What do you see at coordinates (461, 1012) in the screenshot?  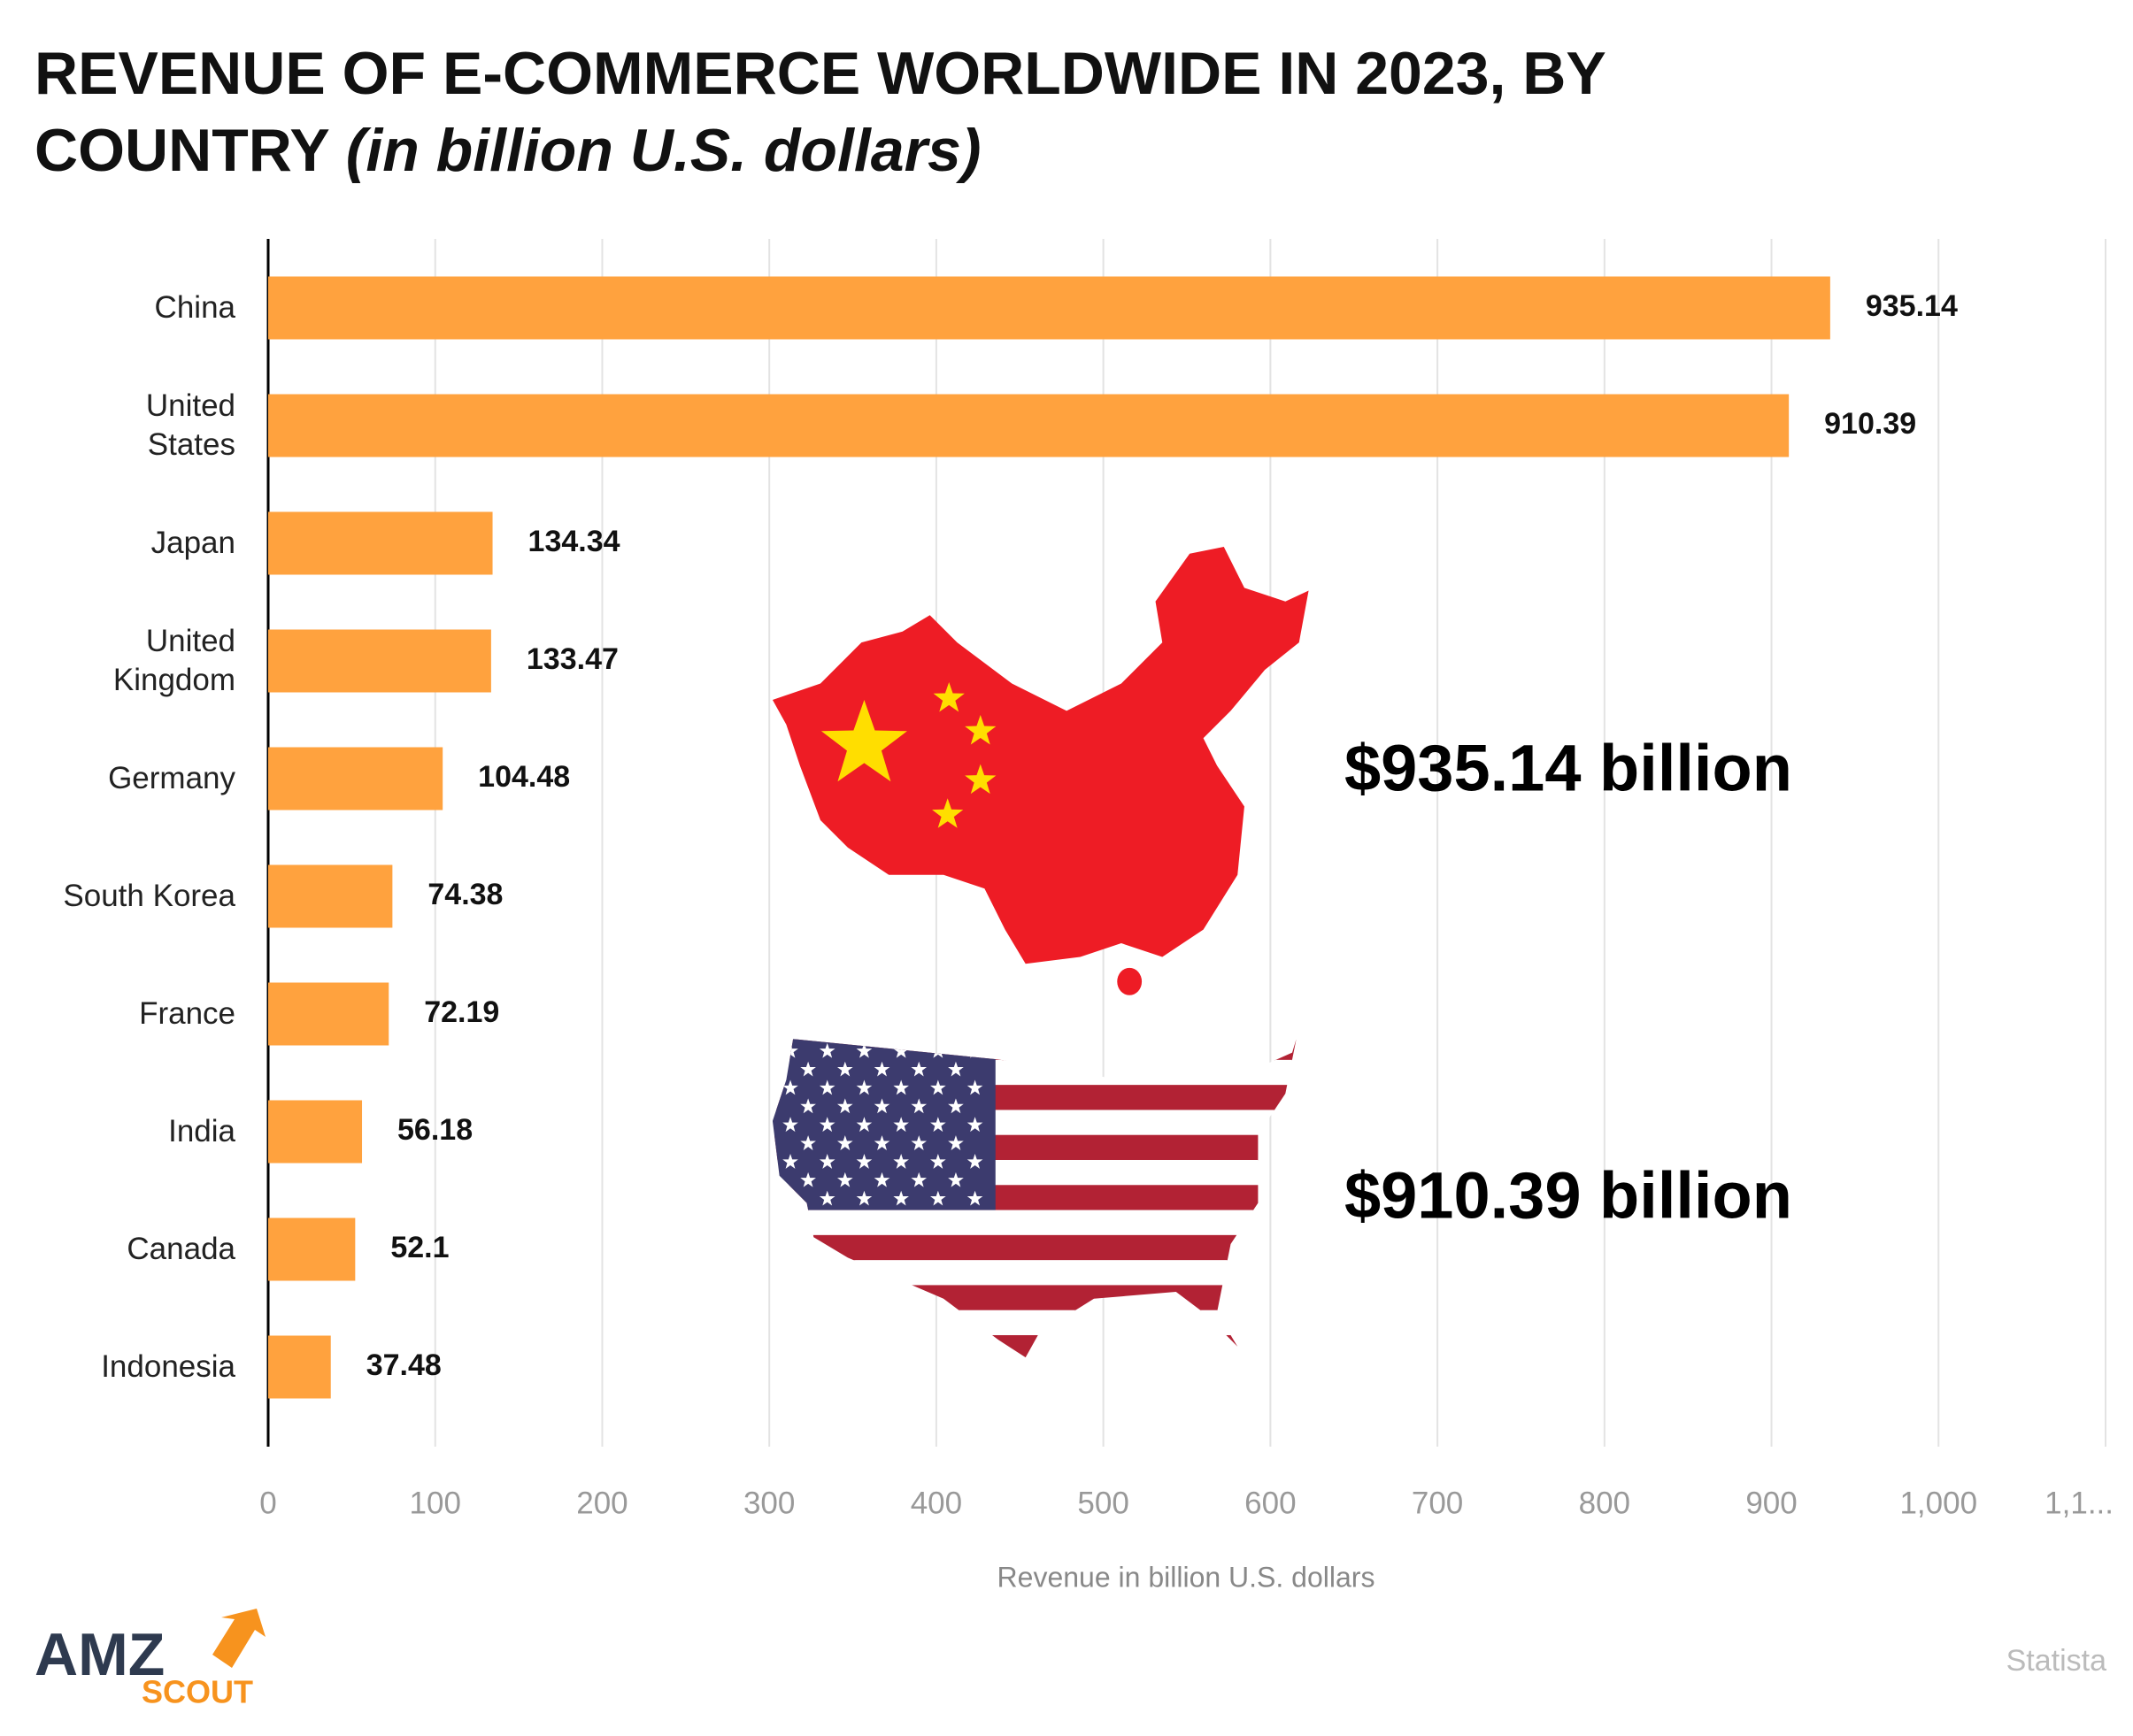 I see `value-label: 72.19` at bounding box center [461, 1012].